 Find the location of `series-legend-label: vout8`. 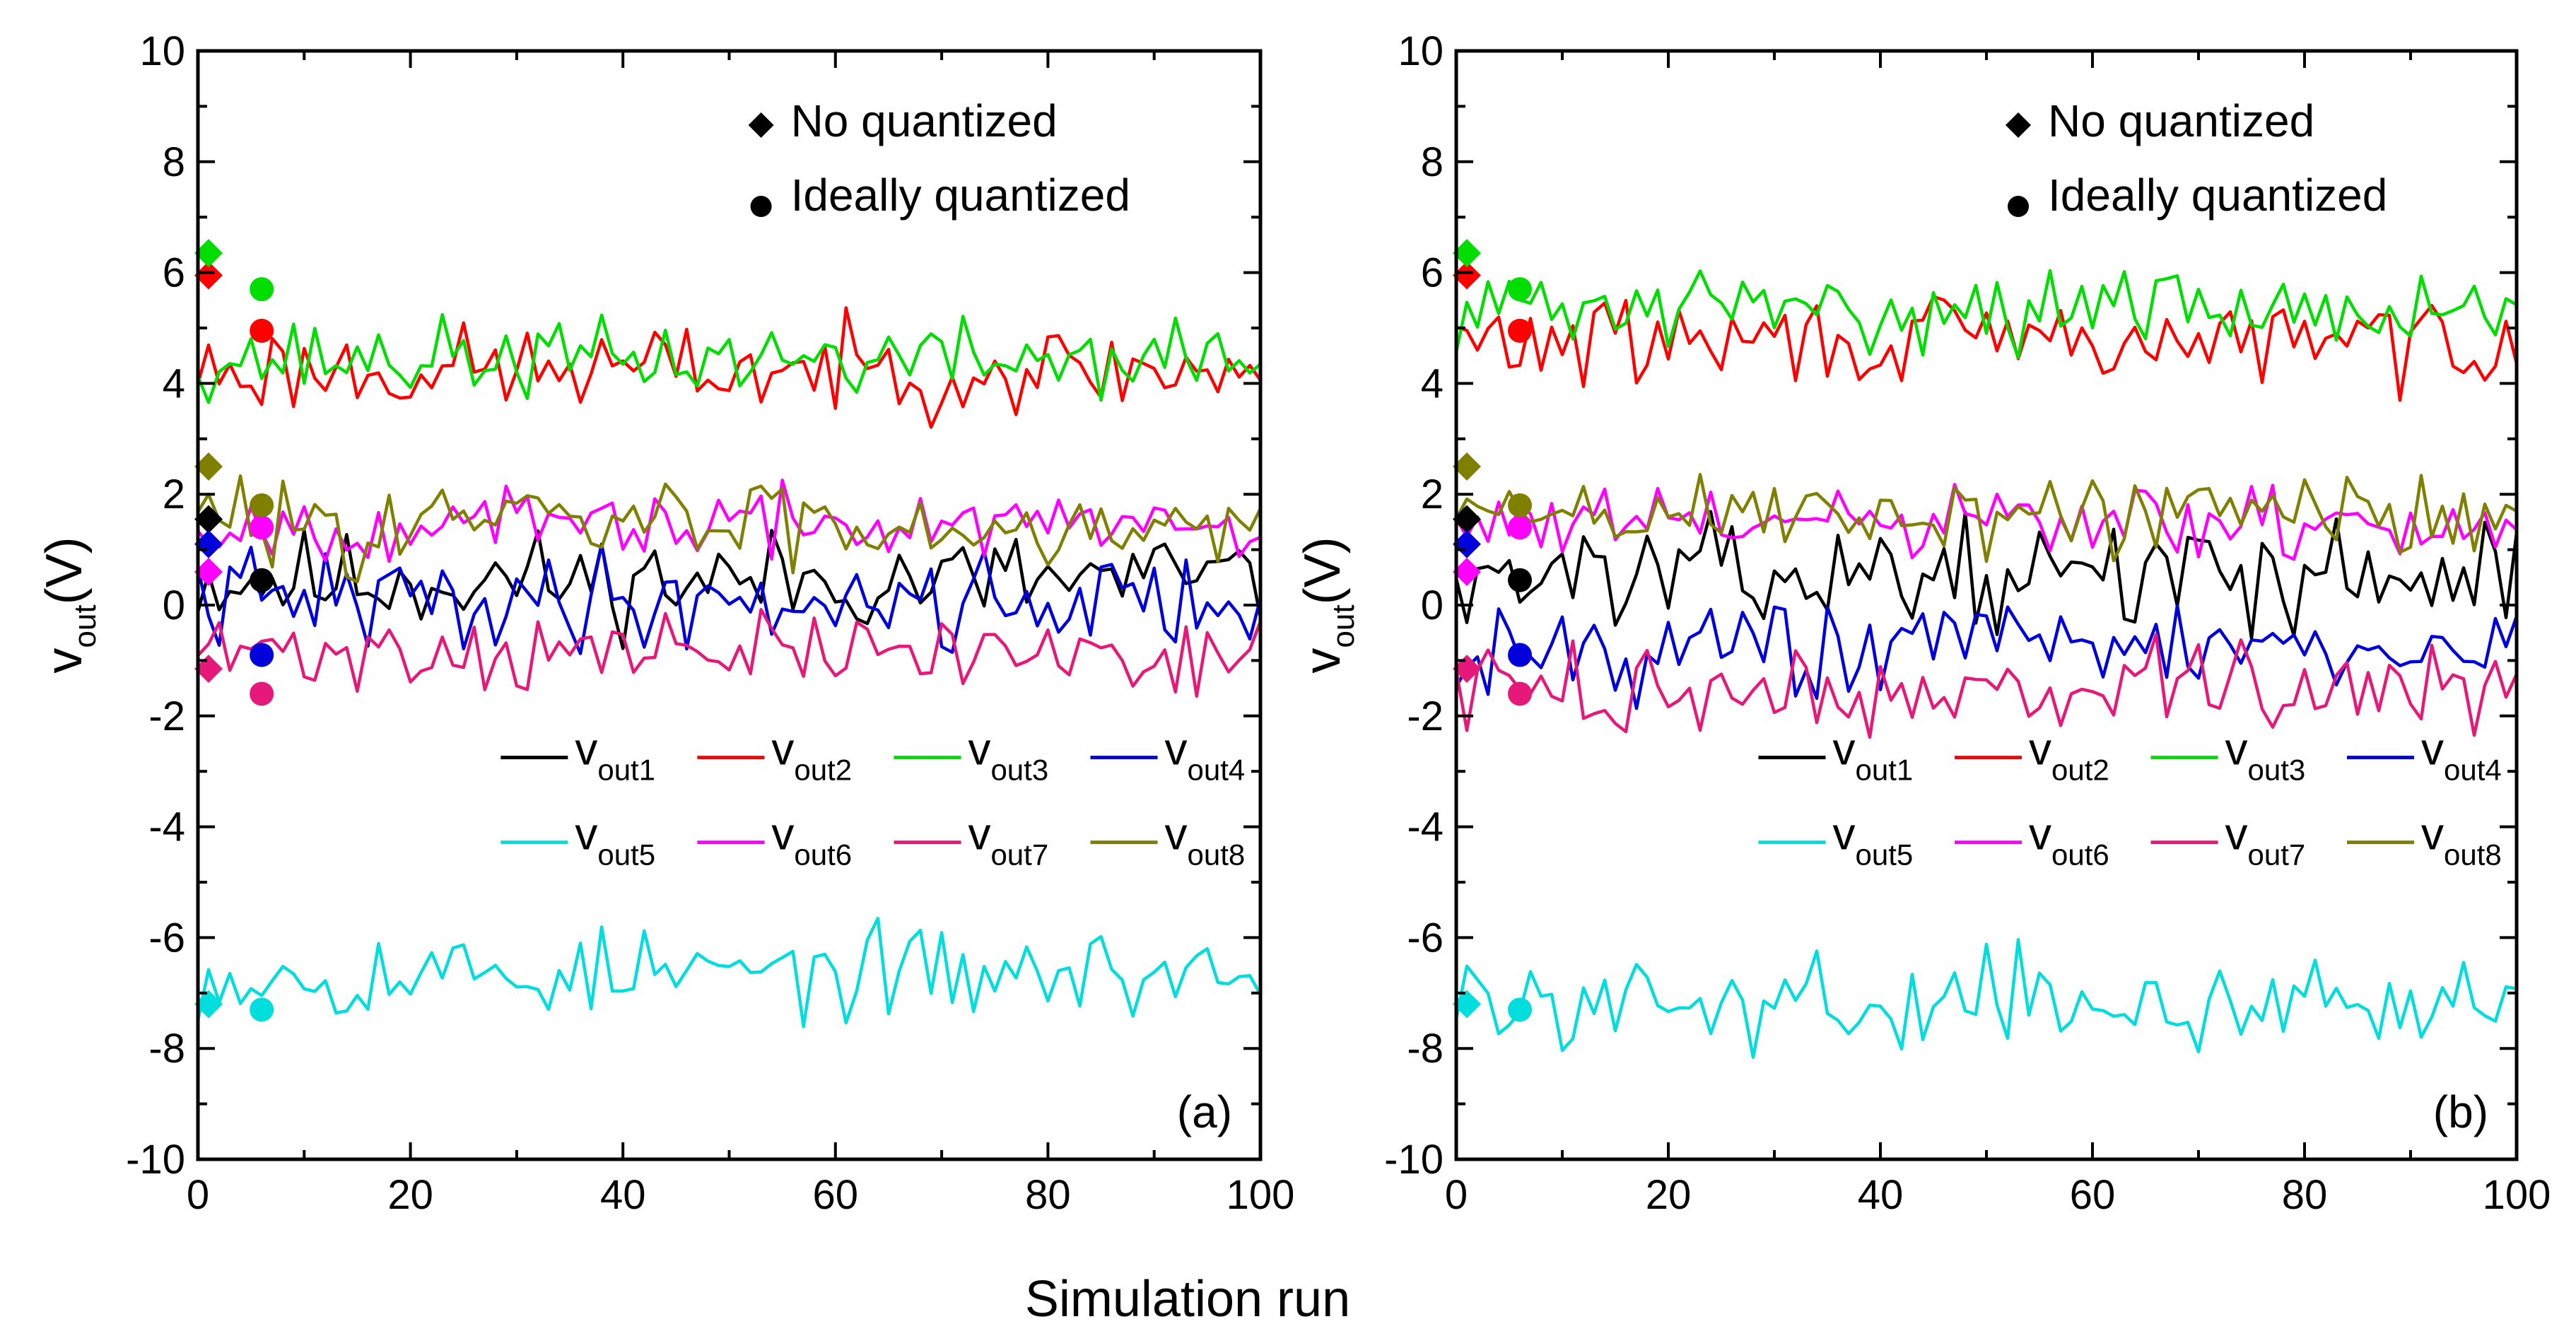

series-legend-label: vout8 is located at coordinates (1206, 840).